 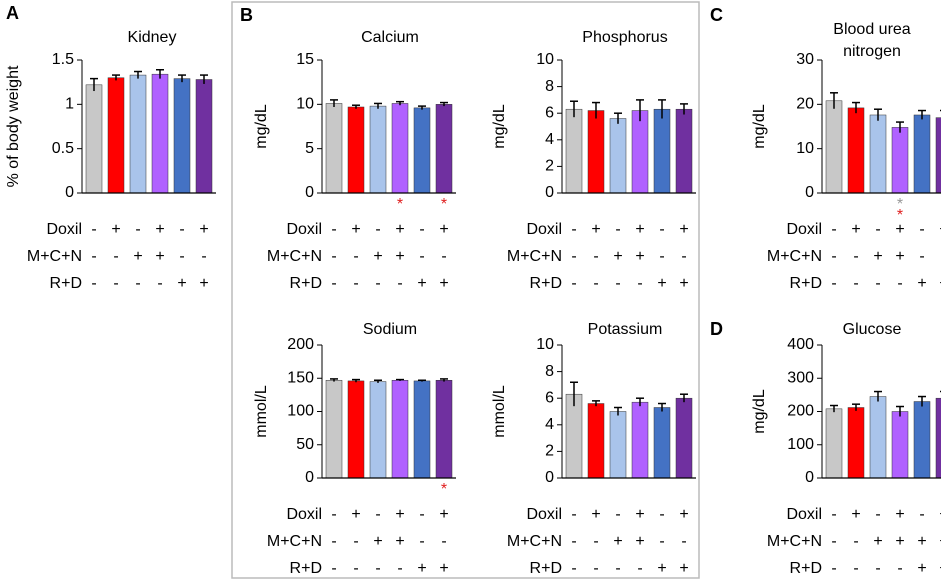 What do you see at coordinates (300, 411) in the screenshot?
I see `y-tick-label: 100` at bounding box center [300, 411].